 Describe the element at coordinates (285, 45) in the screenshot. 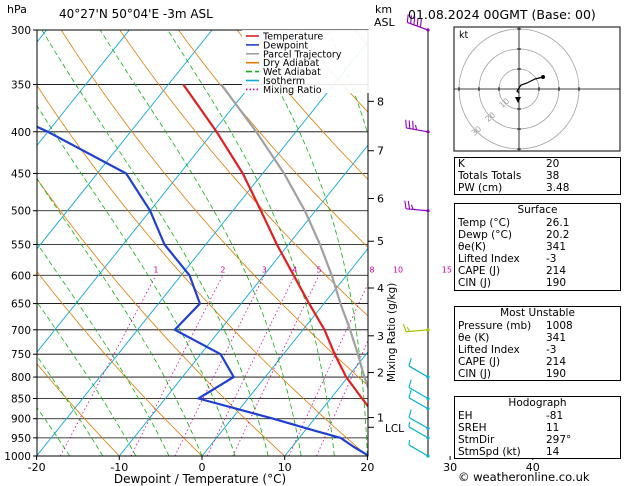

I see `legend-label: Dewpoint` at that location.